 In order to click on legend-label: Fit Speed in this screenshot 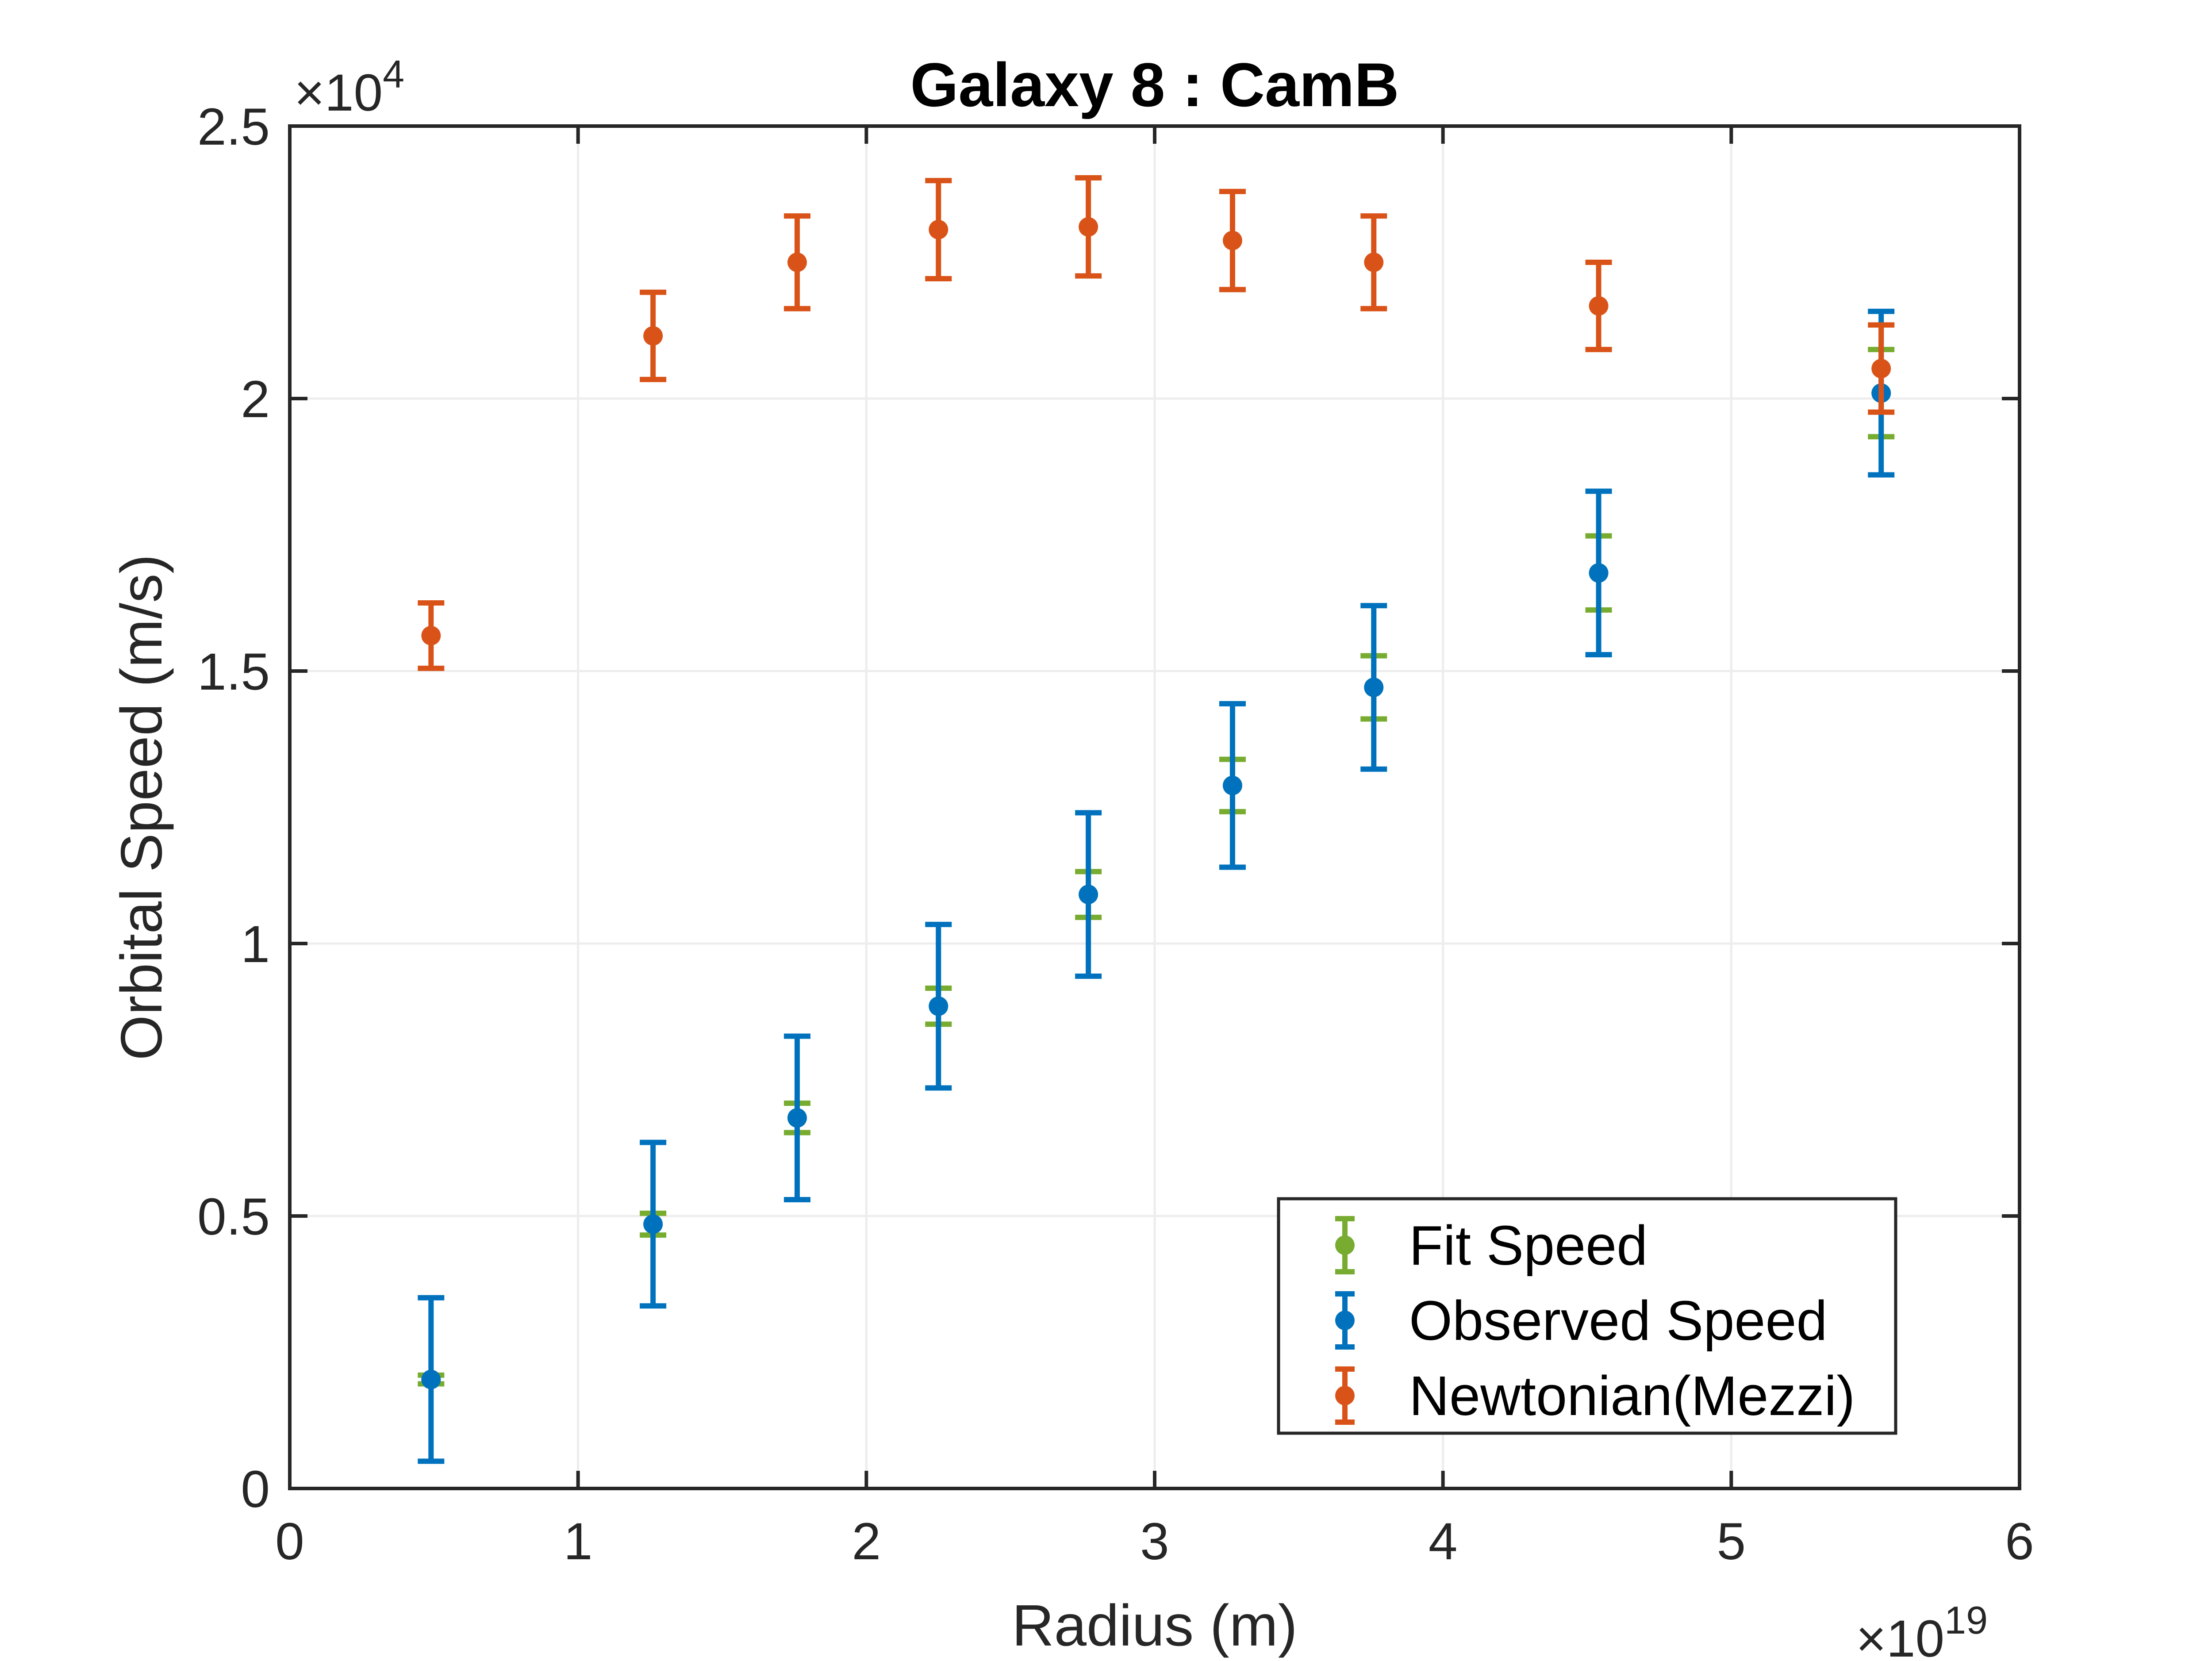, I will do `click(1528, 1245)`.